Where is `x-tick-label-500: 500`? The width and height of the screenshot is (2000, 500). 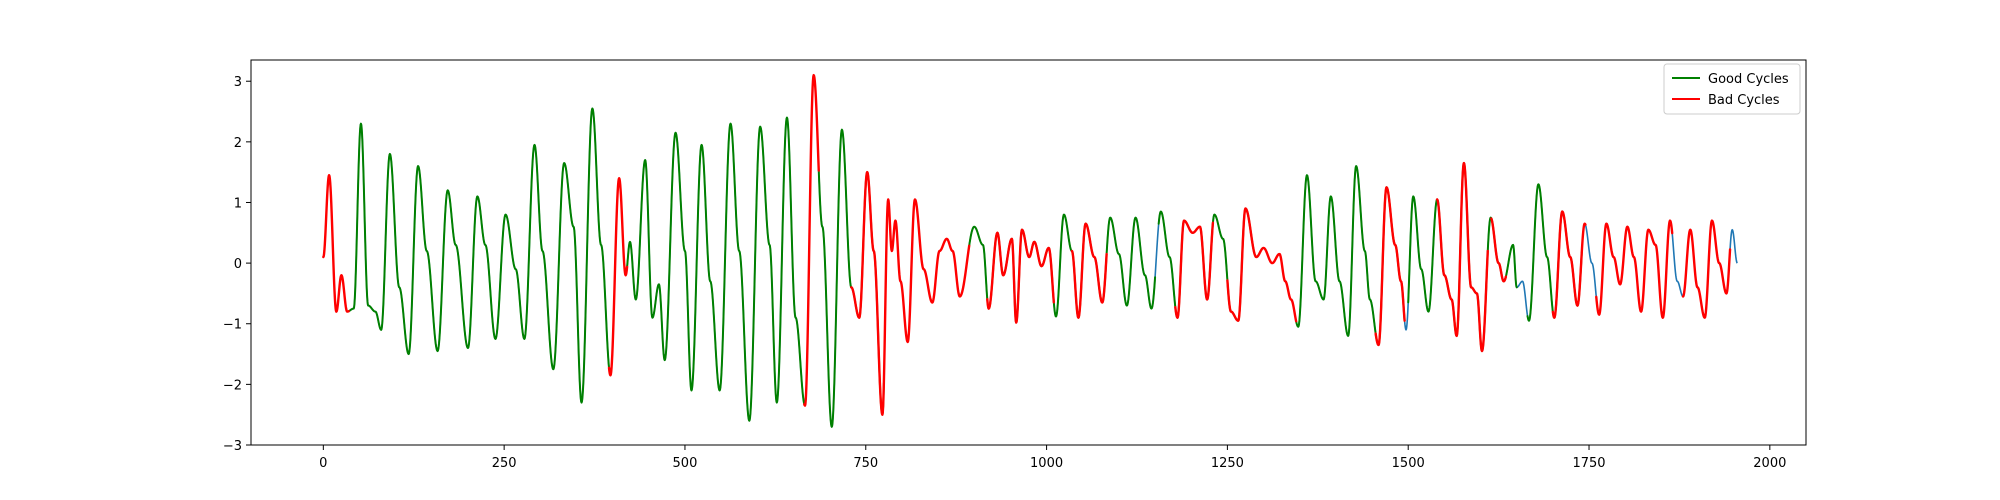
x-tick-label-500: 500 is located at coordinates (685, 463).